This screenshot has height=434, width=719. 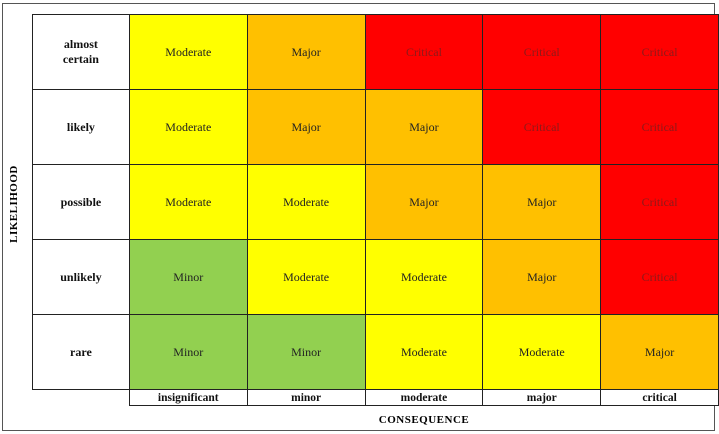 I want to click on col-label-insignificant: insignificant, so click(x=188, y=397).